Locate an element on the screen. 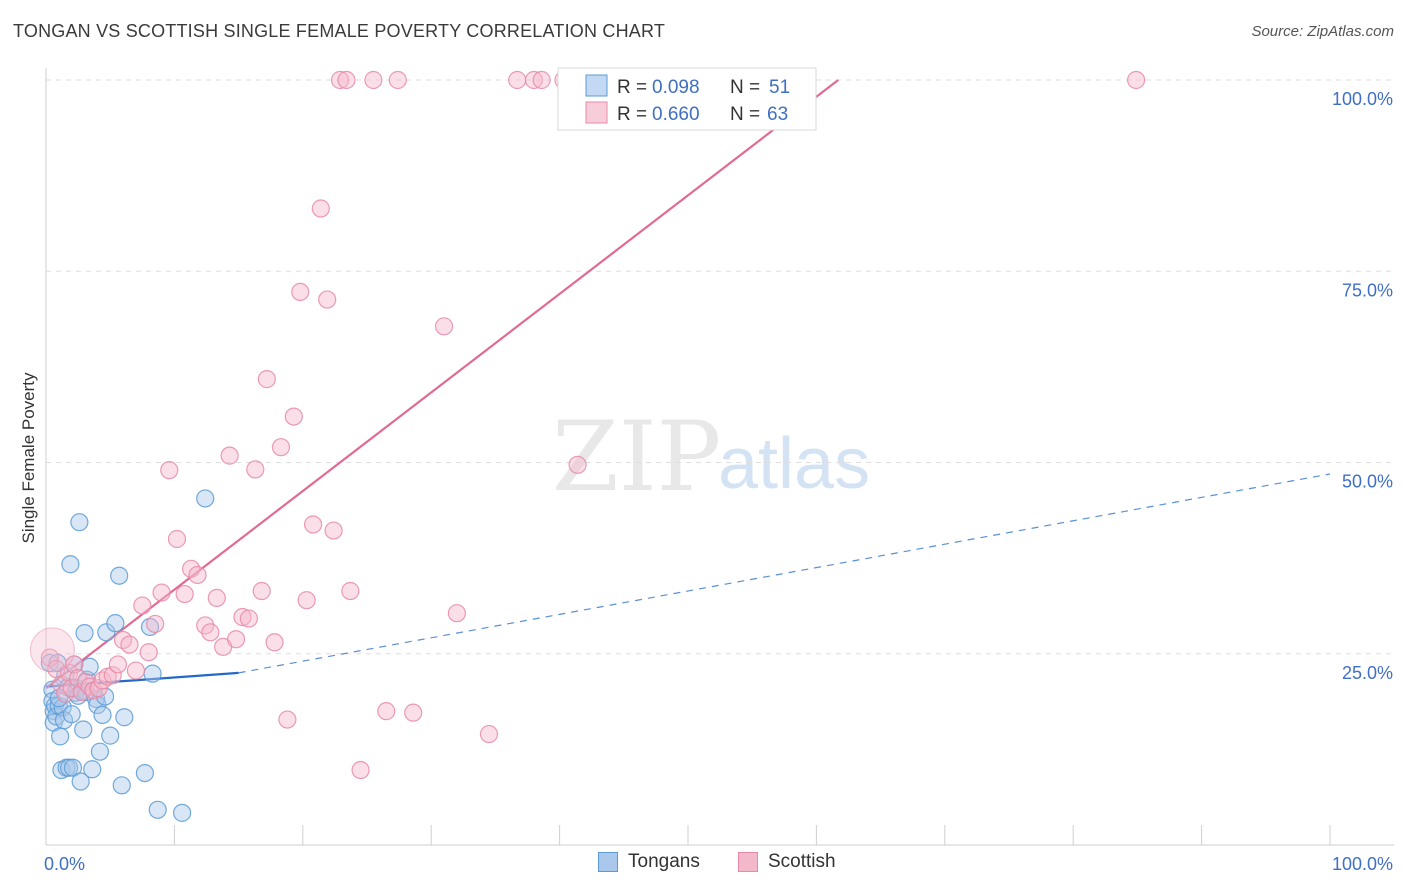  series-tongans is located at coordinates (127, 655).